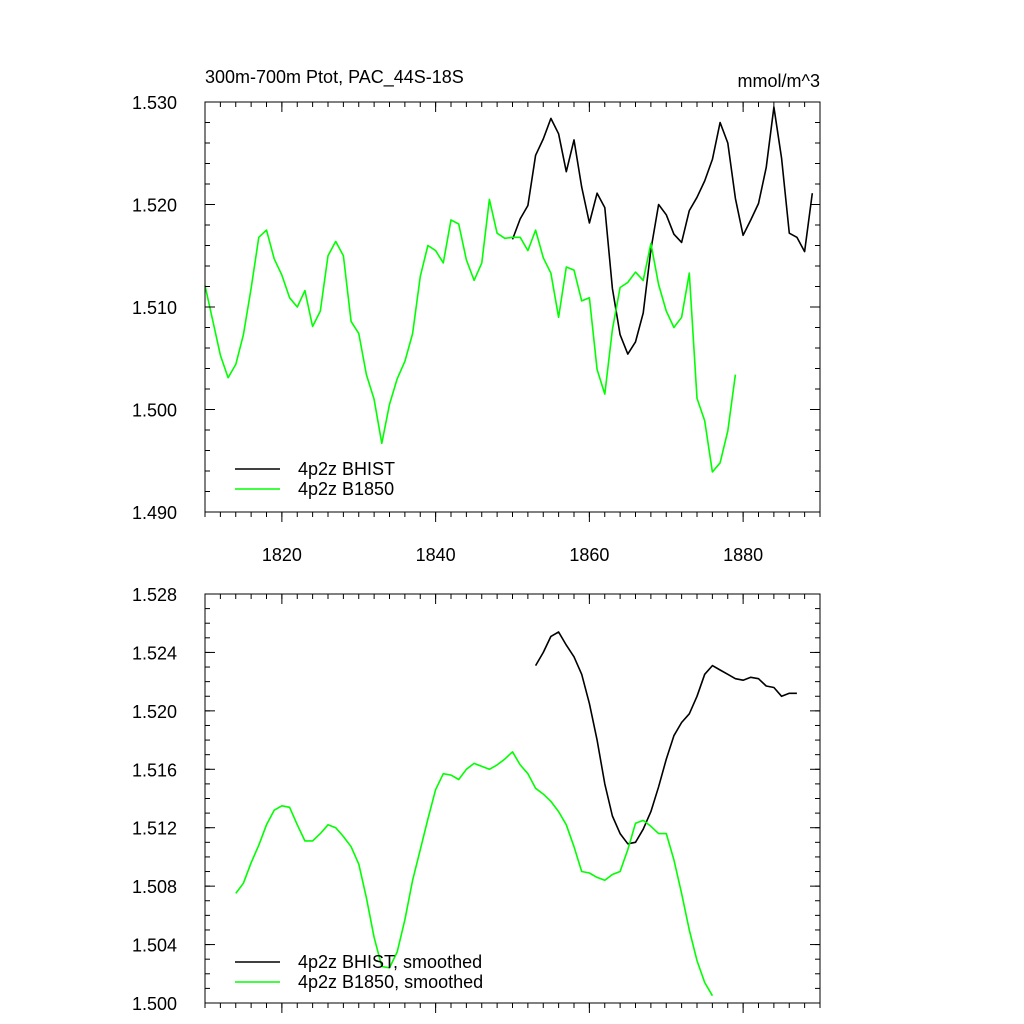  I want to click on legend-label-b1850-smoothed: 4p2z B1850, smoothed, so click(390, 982).